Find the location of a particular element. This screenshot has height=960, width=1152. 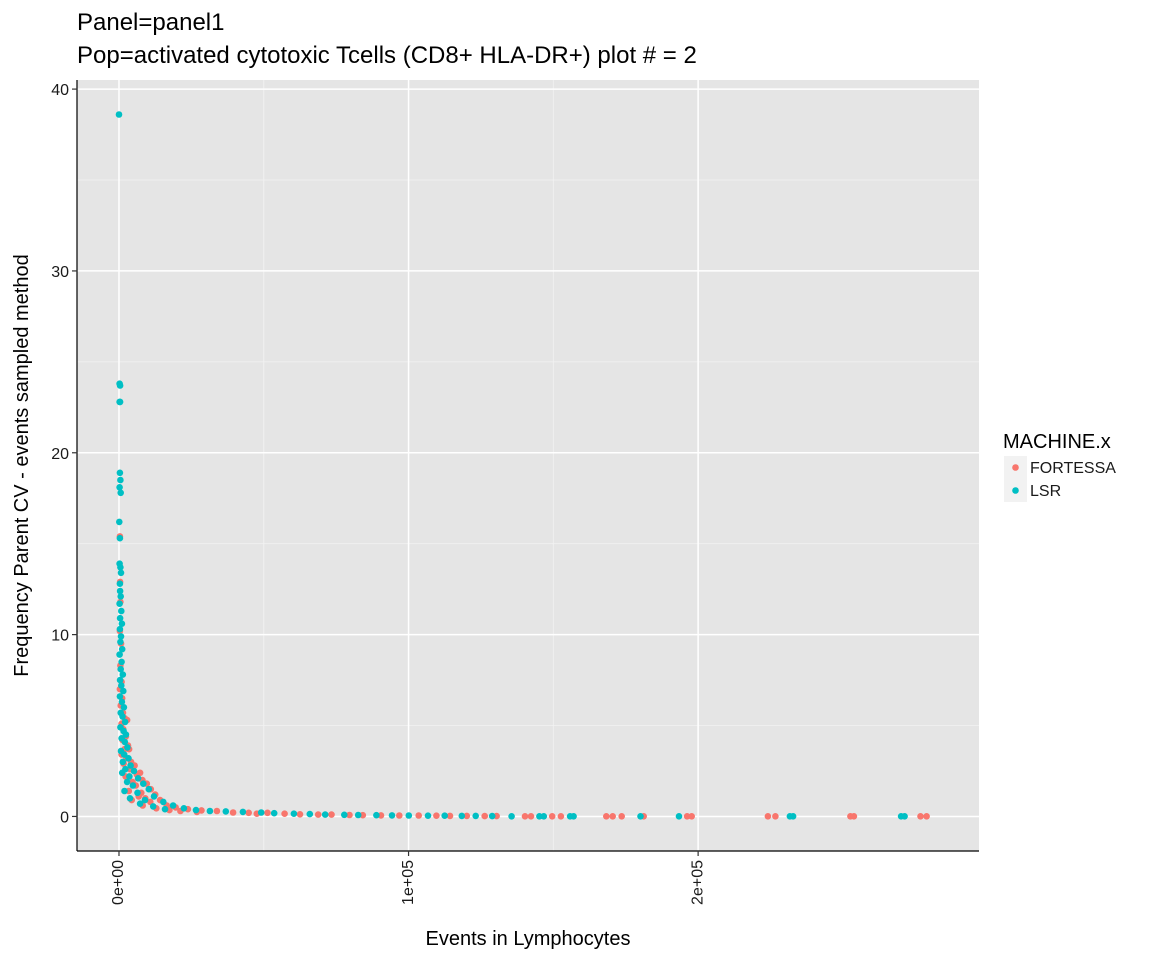

legend-label-lsr: LSR is located at coordinates (1045, 491).